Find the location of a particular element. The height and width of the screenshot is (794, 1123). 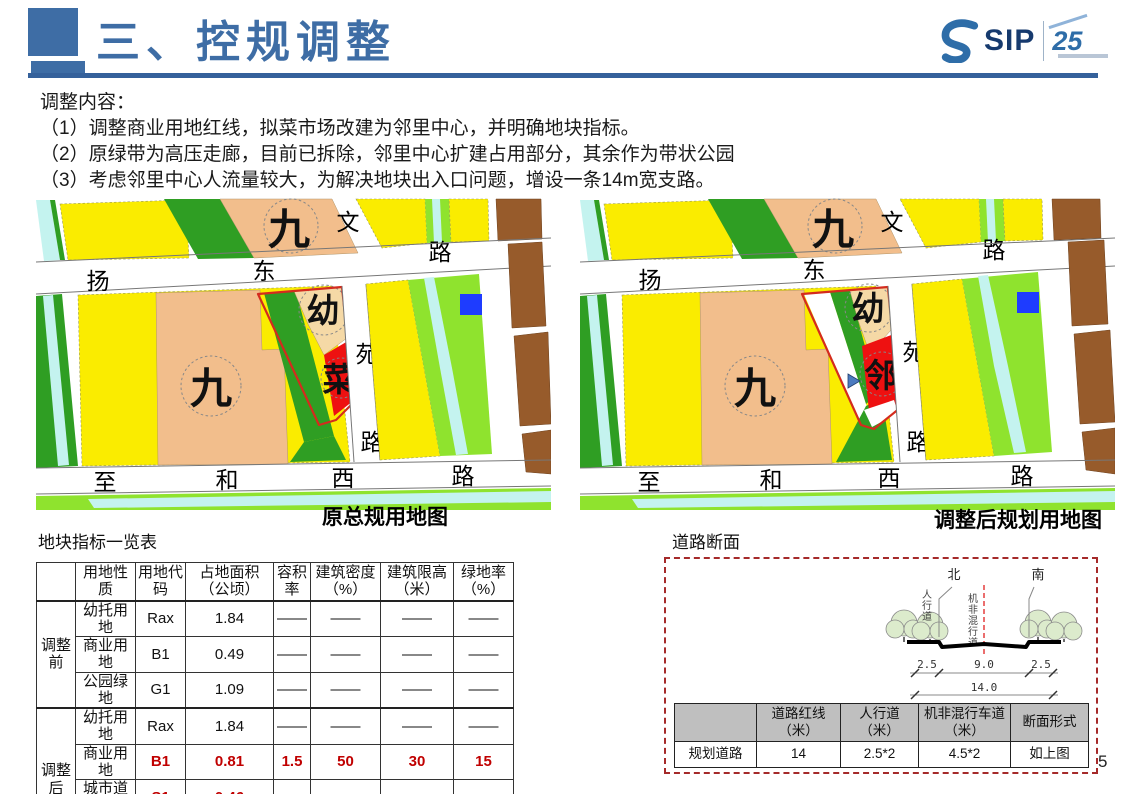

intro-heading: 调整内容： is located at coordinates (88, 102).